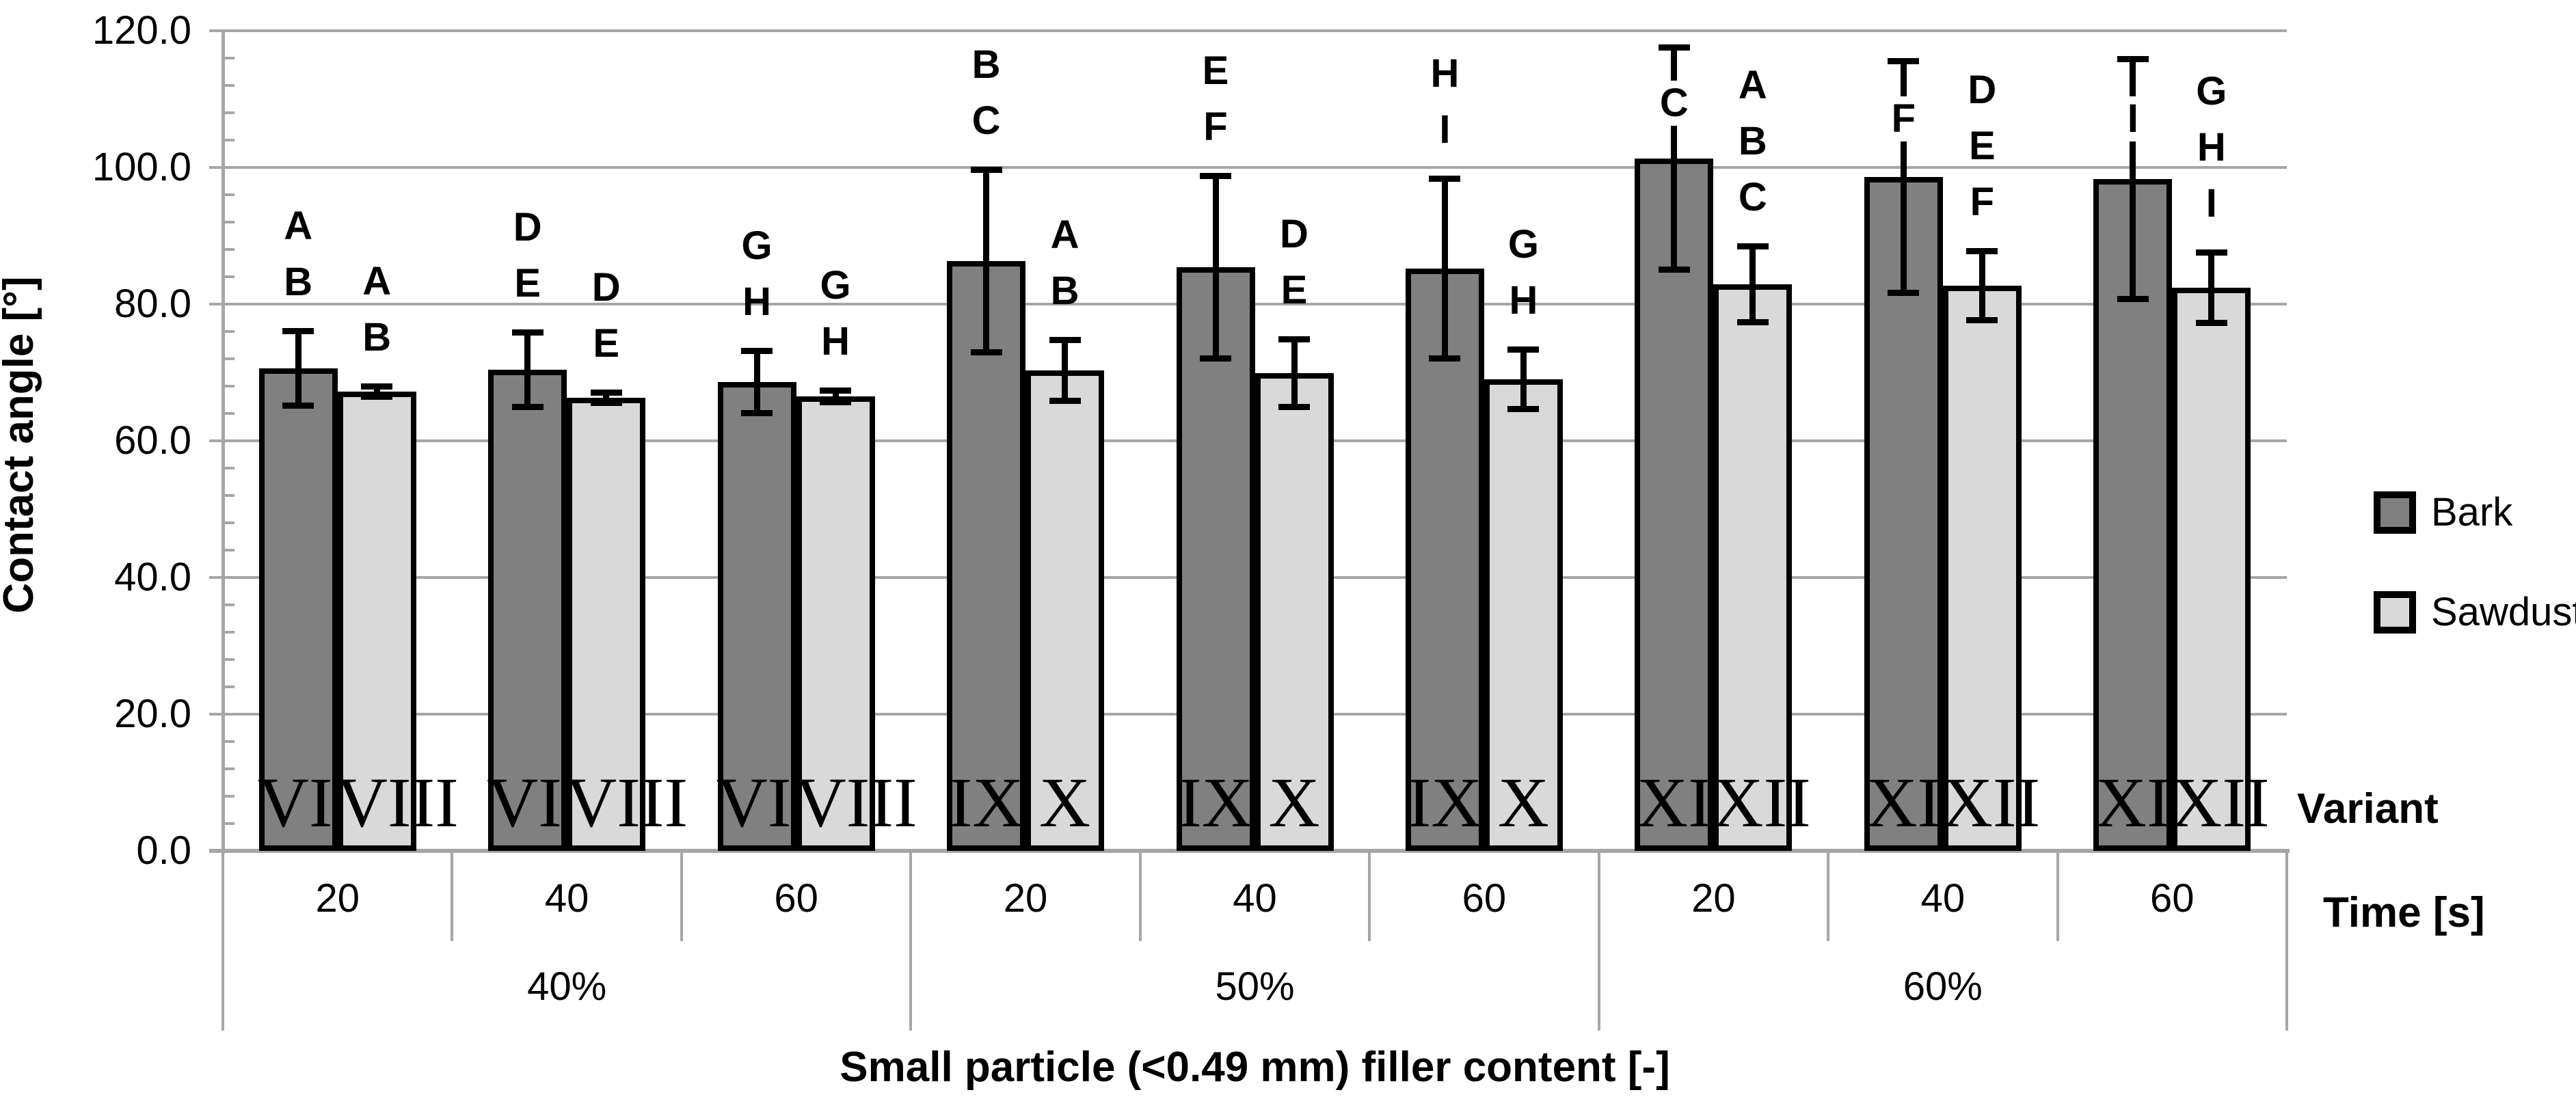 This screenshot has width=2576, height=1101. Describe the element at coordinates (626, 624) in the screenshot. I see `bar-sawdust-40pct-40s: VIII` at that location.